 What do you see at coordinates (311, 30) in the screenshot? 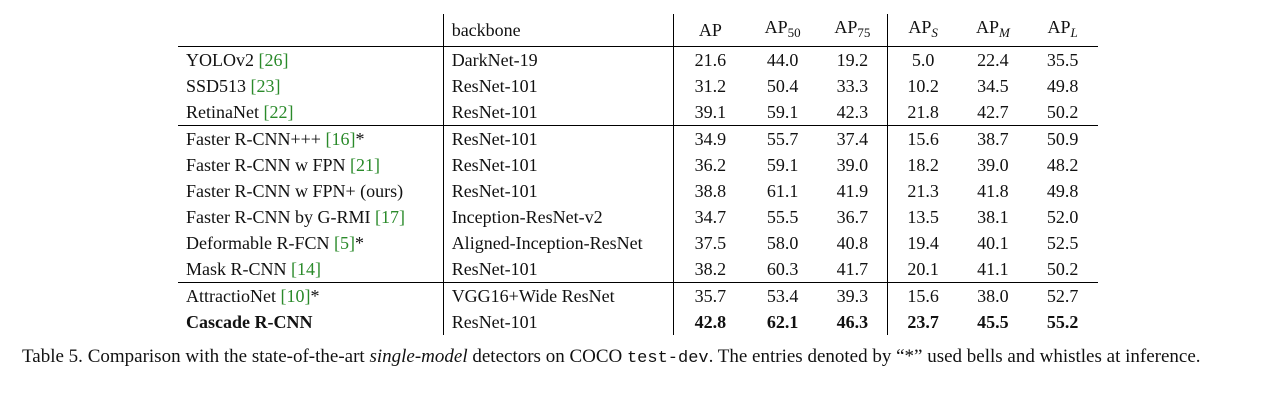
I see `header-method` at bounding box center [311, 30].